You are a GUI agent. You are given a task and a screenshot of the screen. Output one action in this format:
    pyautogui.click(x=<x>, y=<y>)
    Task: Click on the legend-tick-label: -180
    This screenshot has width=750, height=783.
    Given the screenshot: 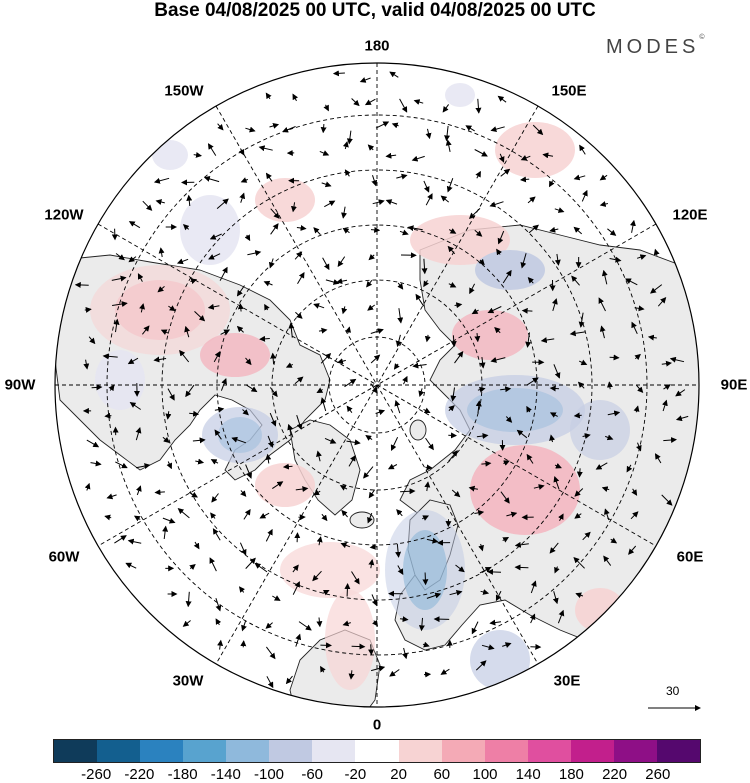 What is the action you would take?
    pyautogui.click(x=182, y=774)
    